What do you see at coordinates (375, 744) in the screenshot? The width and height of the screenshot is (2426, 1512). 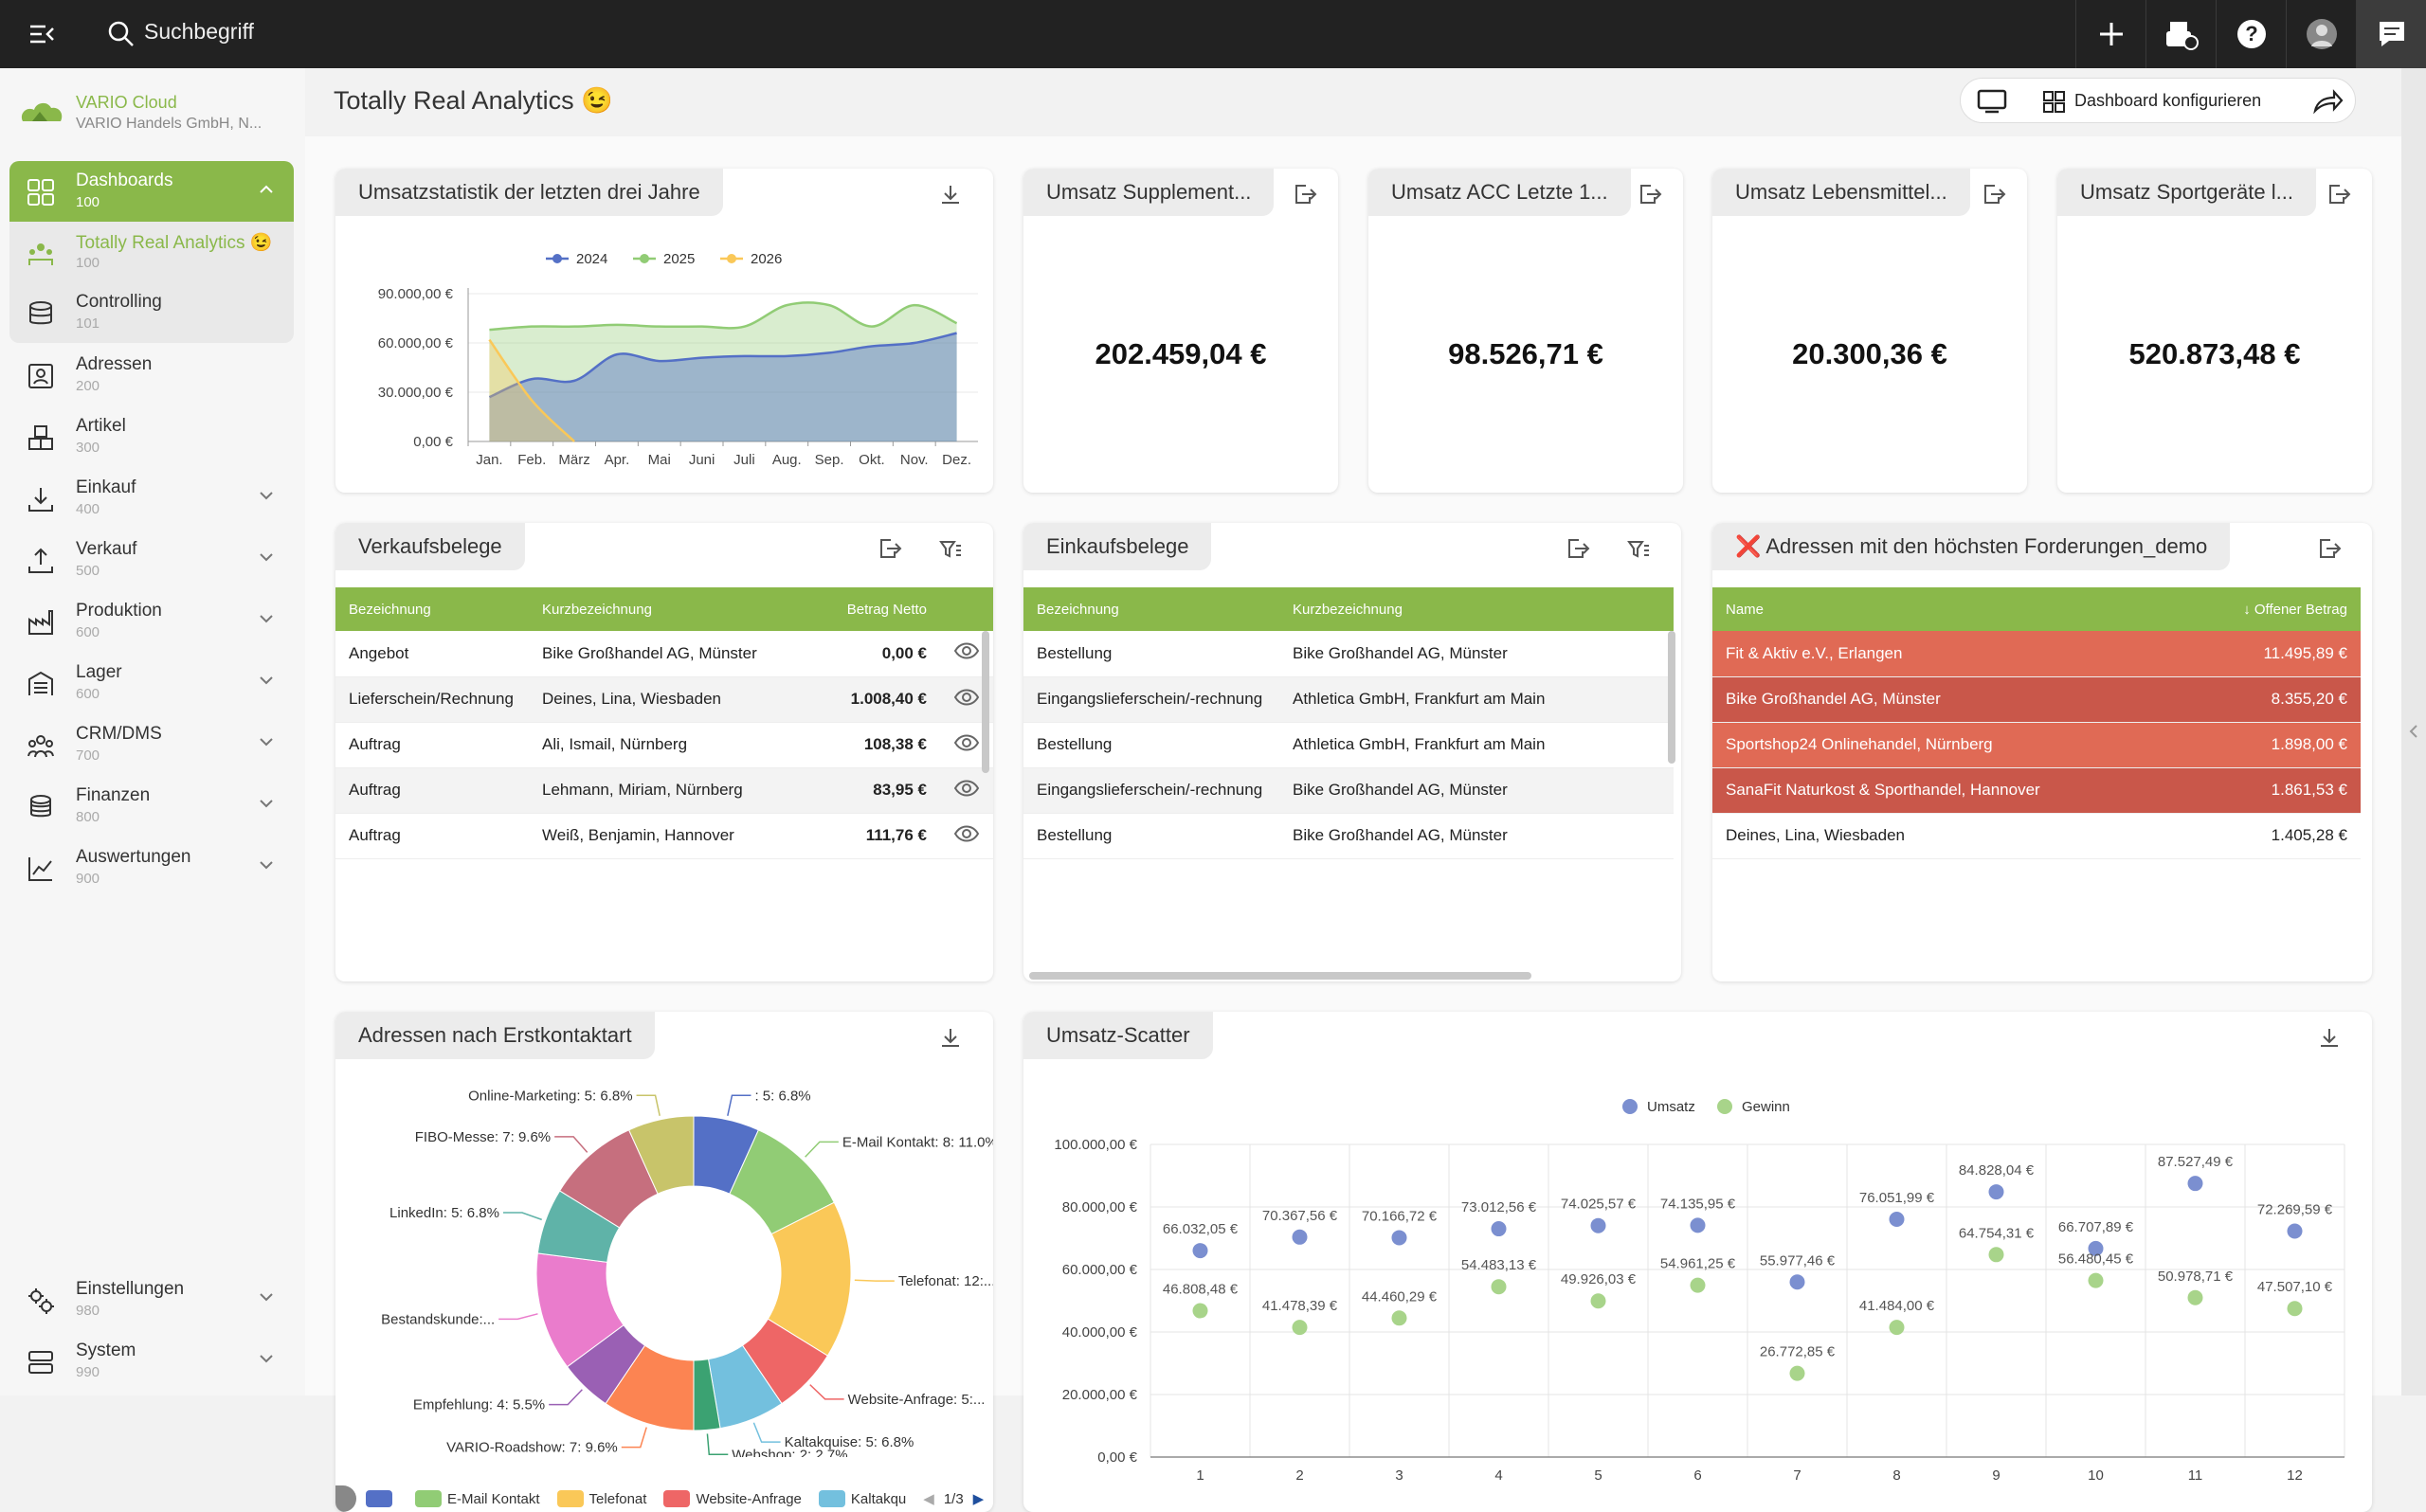 I see `table-cell: Auftrag` at bounding box center [375, 744].